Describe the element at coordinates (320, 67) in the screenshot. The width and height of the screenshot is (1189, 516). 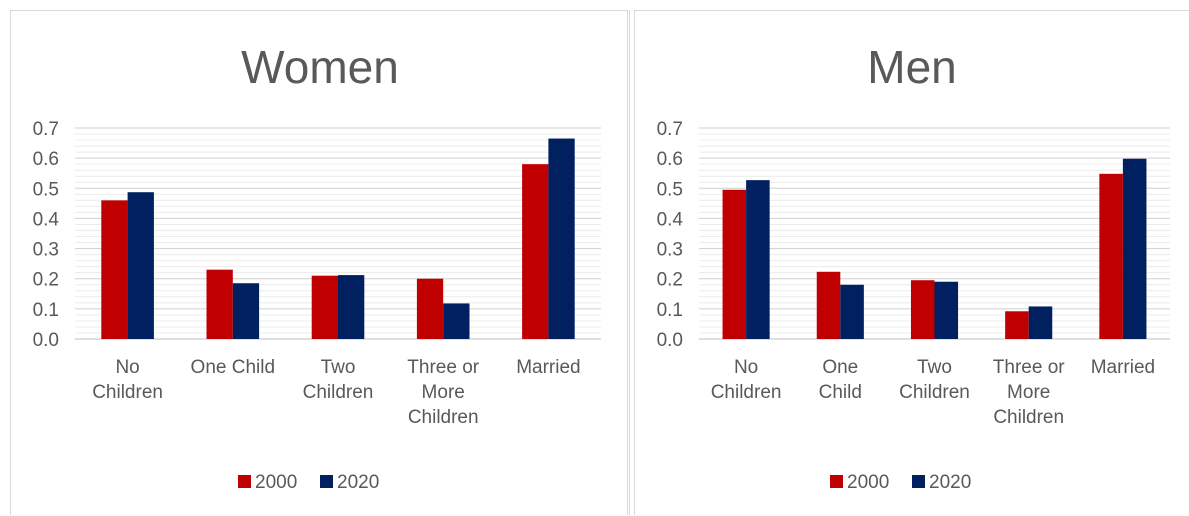
I see `chart-title: Women` at that location.